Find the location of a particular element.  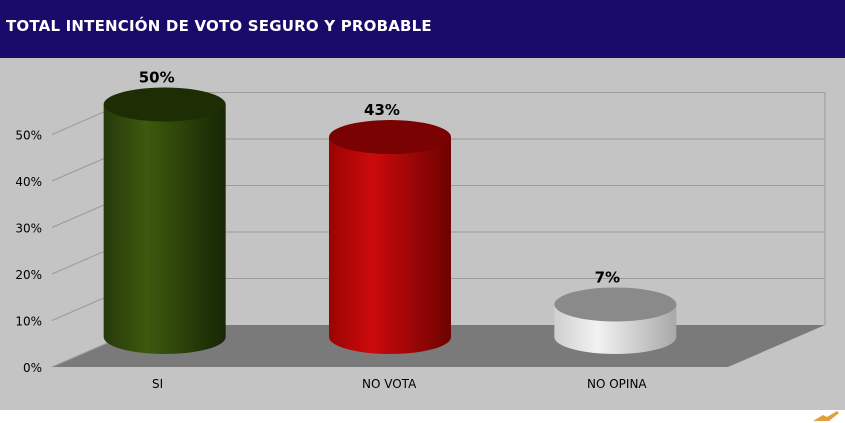

bar-no-opina is located at coordinates (615, 320).